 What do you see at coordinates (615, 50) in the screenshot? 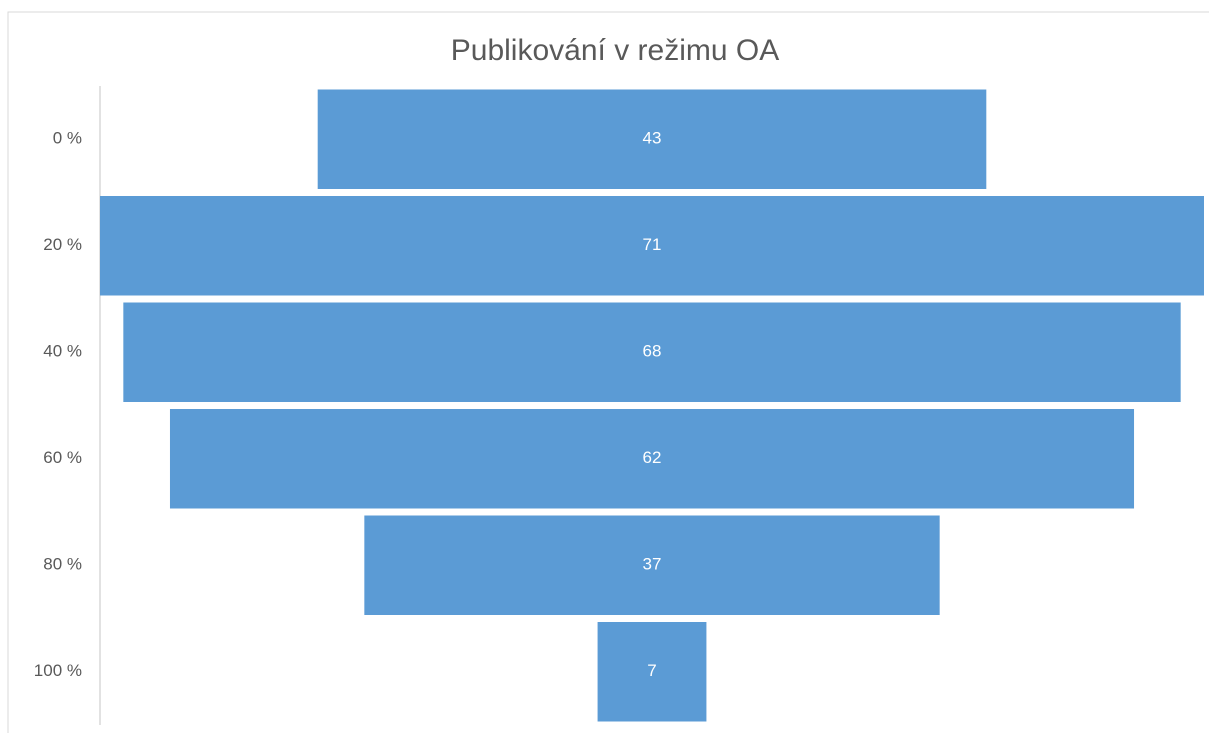
I see `chart-title: Publikování v režimu OA` at bounding box center [615, 50].